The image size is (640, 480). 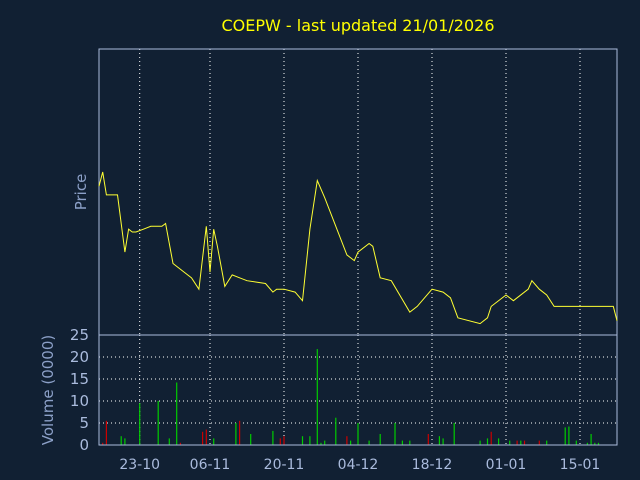 I want to click on volume-axis-label: Volume (0000), so click(x=48, y=390).